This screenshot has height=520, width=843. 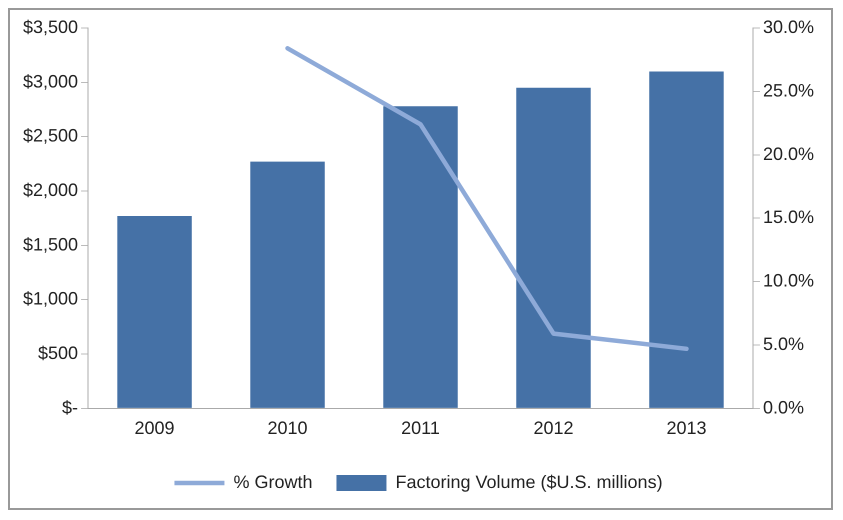 I want to click on x-tick-label: 2011, so click(x=420, y=428).